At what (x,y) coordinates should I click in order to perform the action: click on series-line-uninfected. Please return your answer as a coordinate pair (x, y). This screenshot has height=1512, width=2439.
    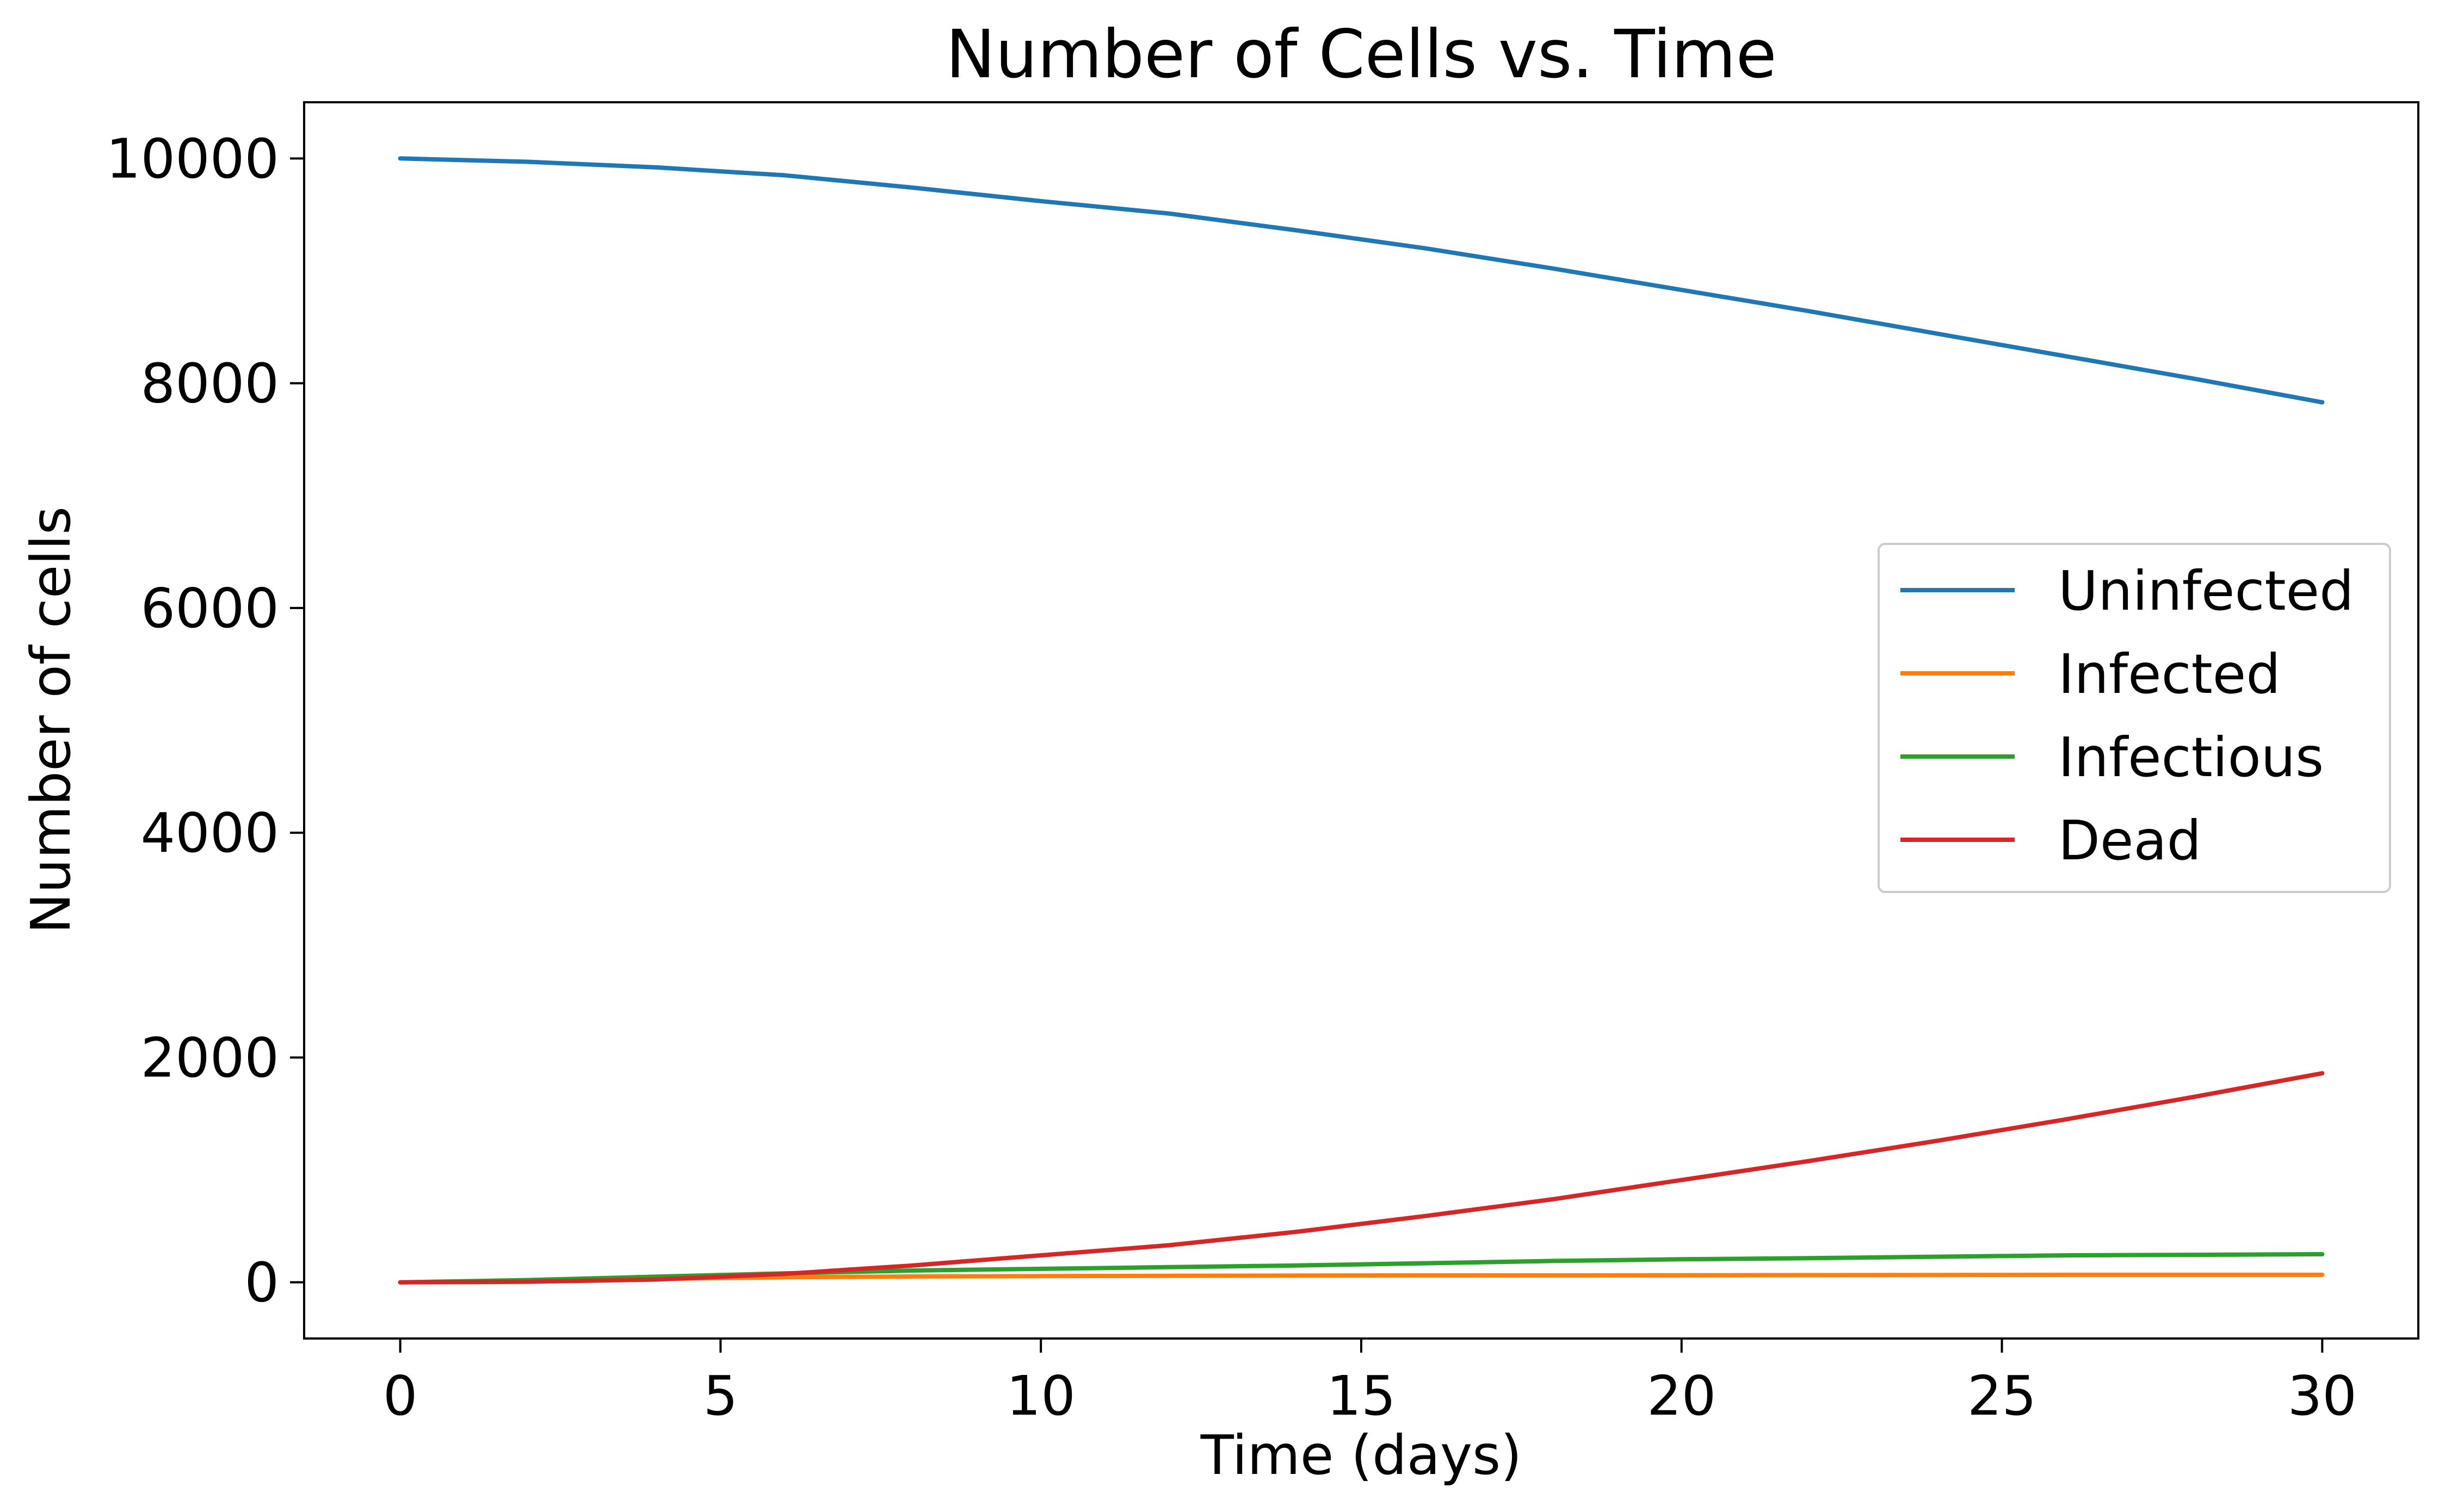
    Looking at the image, I should click on (1361, 280).